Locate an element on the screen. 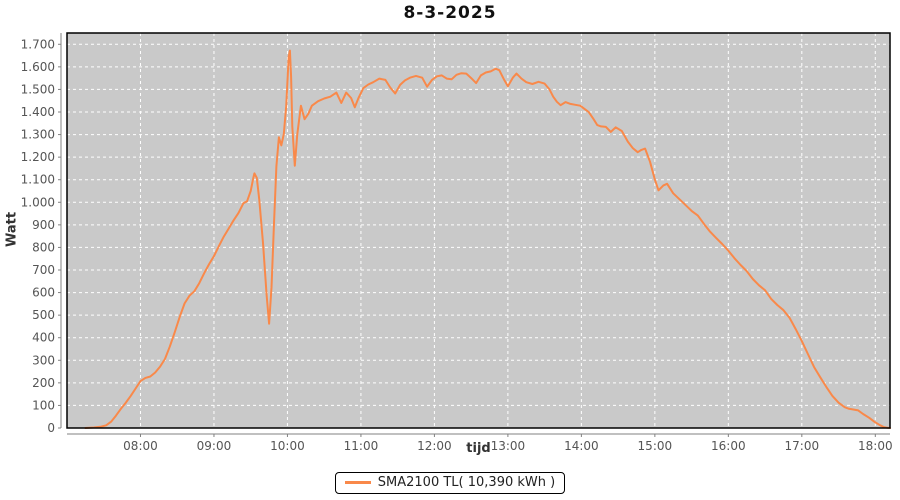  x-tick-label: 18:00 is located at coordinates (875, 446).